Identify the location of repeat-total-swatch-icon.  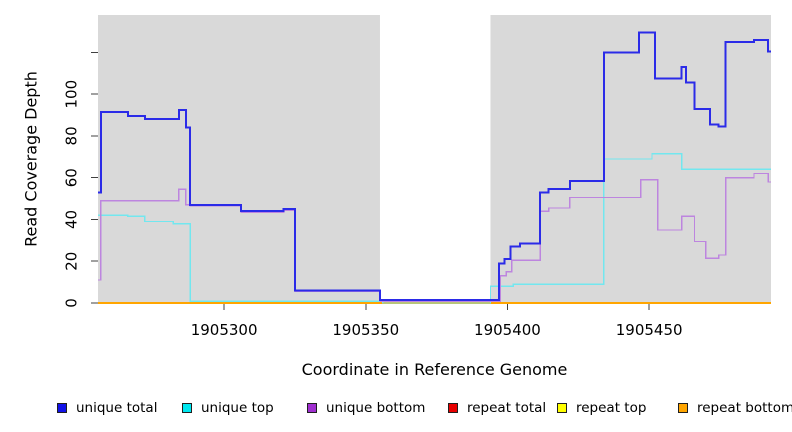
(453, 408).